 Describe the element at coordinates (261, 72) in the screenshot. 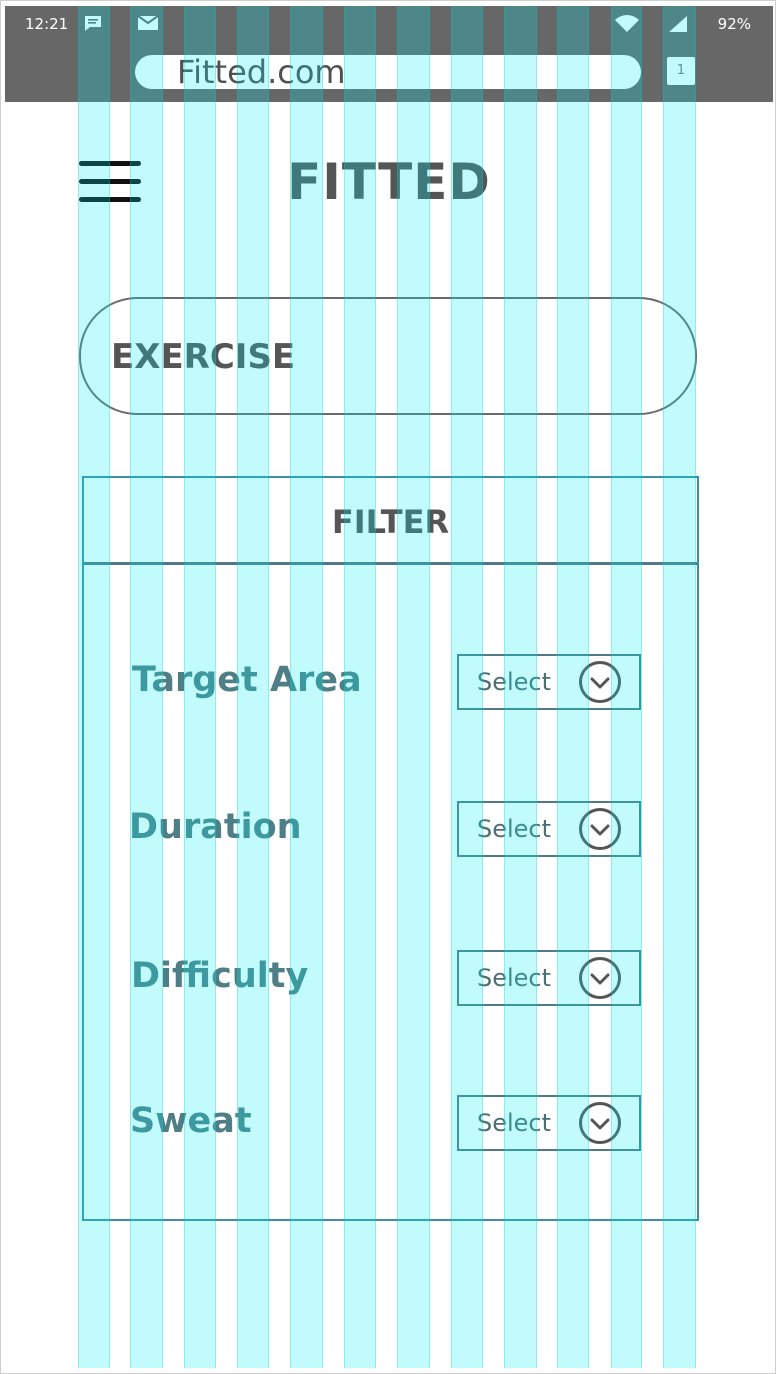

I see `url-text: Fitted.com` at that location.